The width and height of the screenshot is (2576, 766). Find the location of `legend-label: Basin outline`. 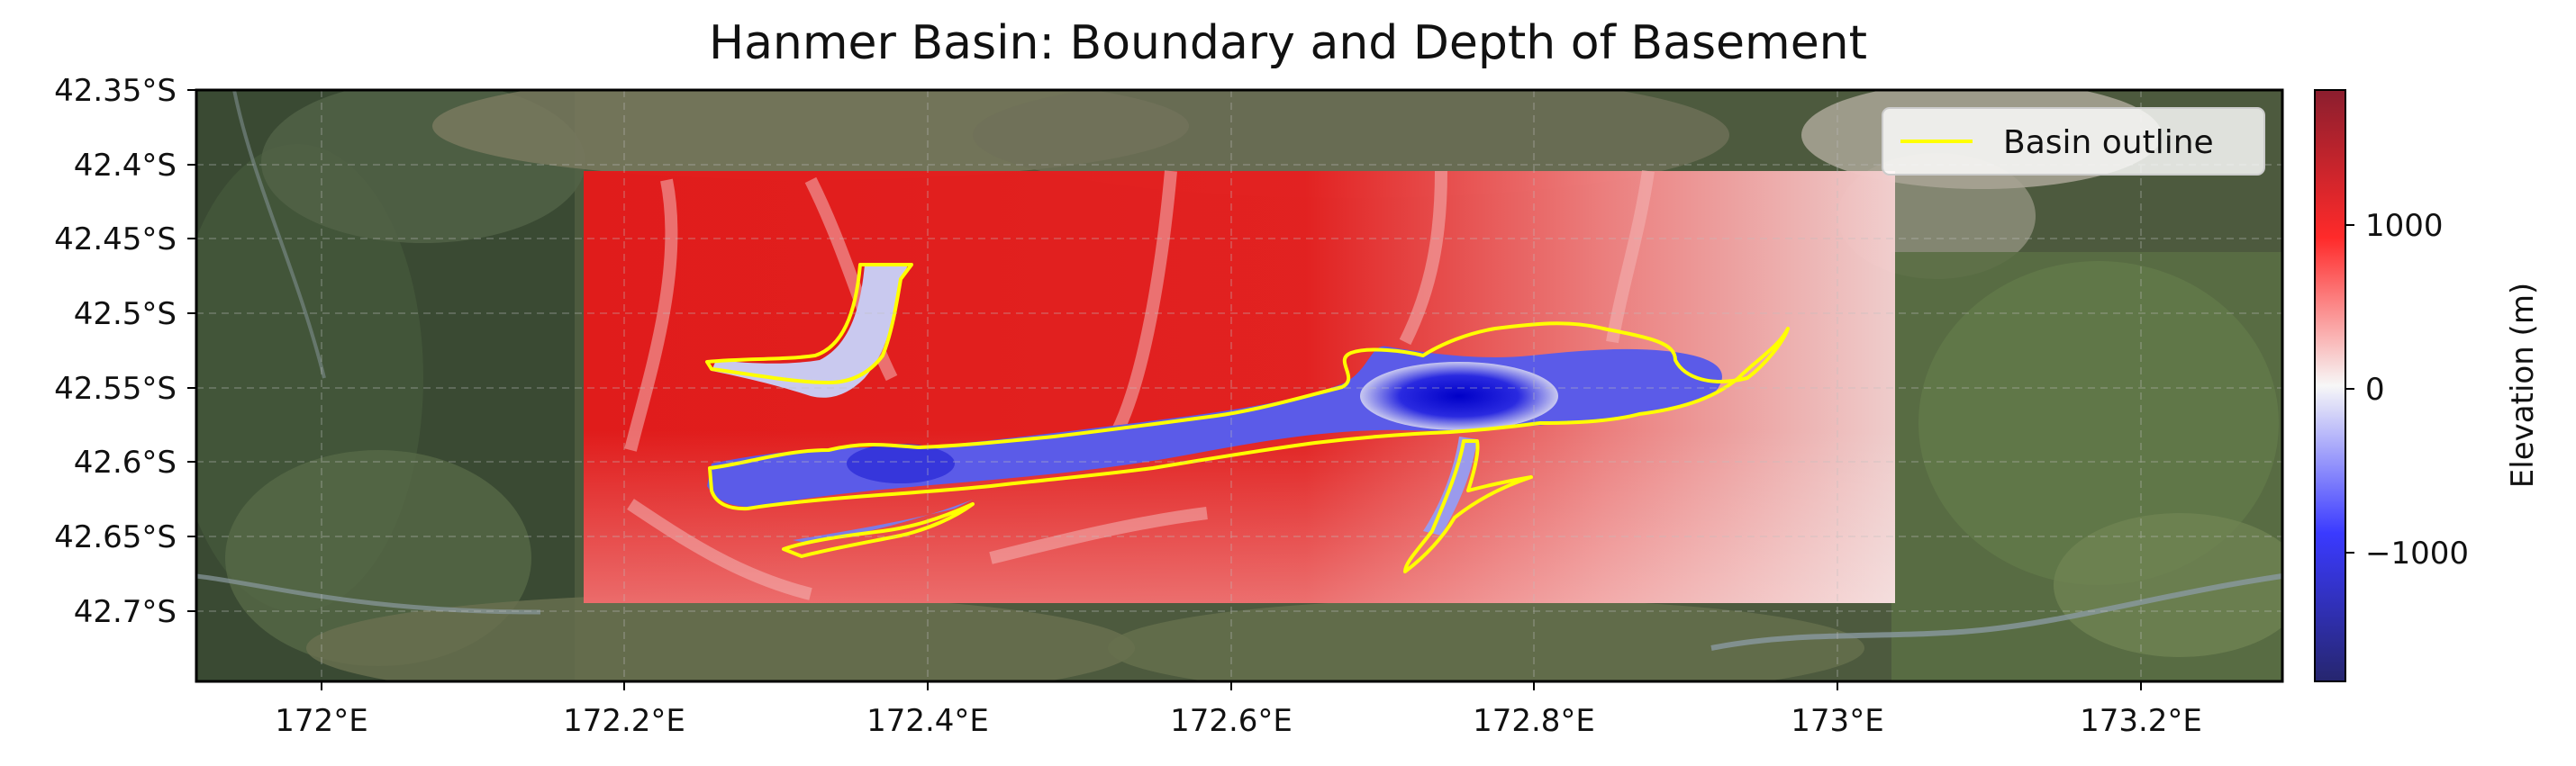

legend-label: Basin outline is located at coordinates (2109, 142).